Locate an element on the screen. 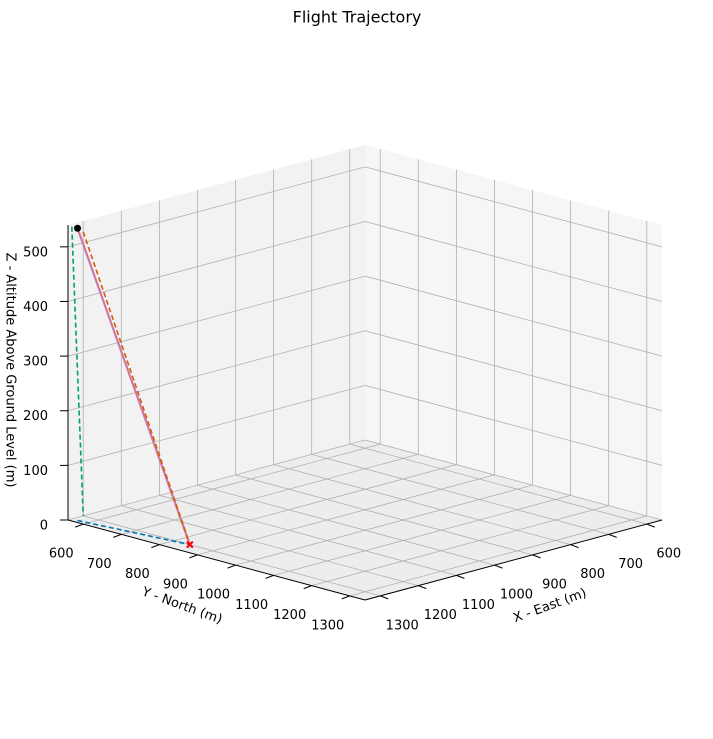 The width and height of the screenshot is (713, 739). z-axis-label: Z - Altitude Above Ground Level (m) is located at coordinates (10, 370).